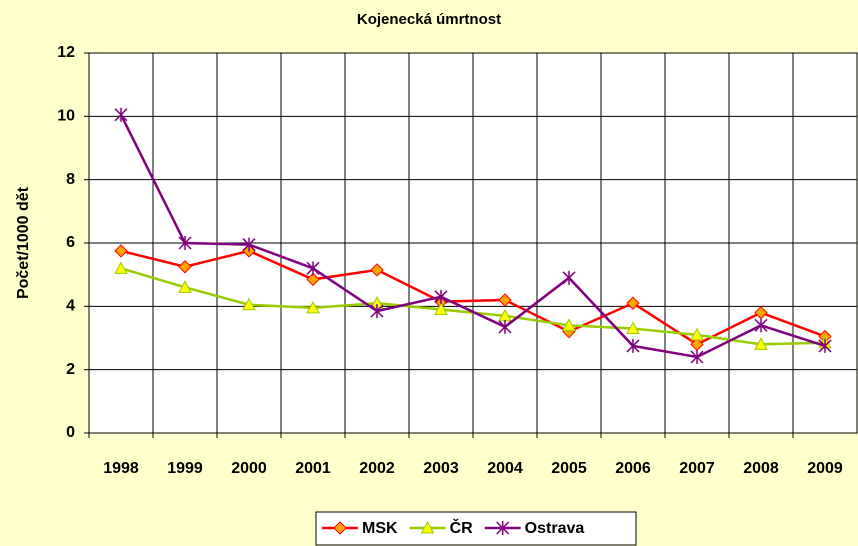 The height and width of the screenshot is (546, 858). I want to click on y-tick-label: 2, so click(70, 369).